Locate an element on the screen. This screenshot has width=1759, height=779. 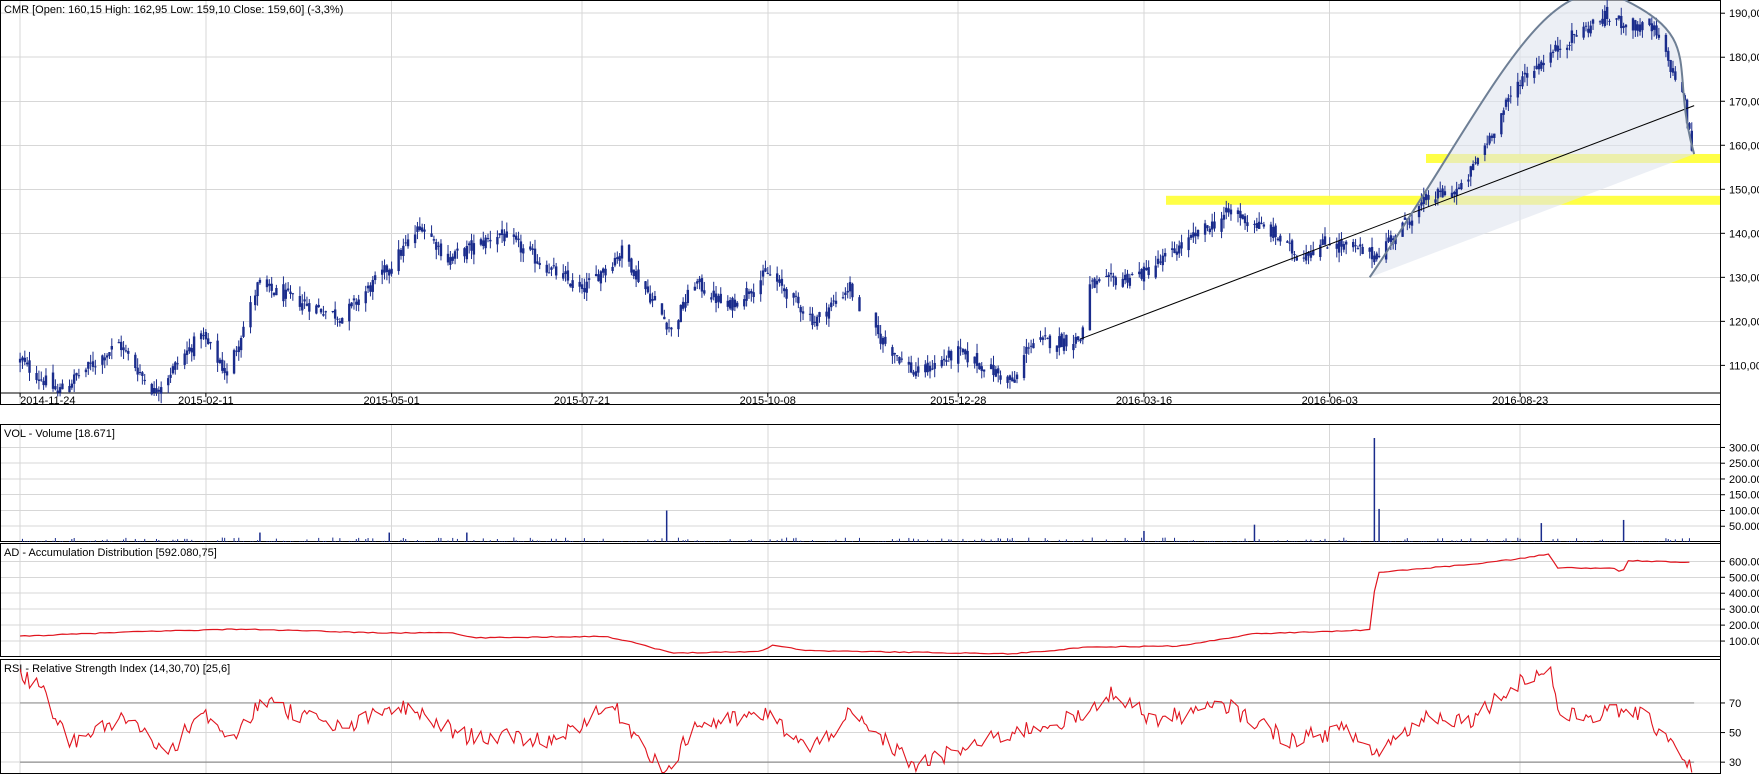
ad-y-tick-label: 600.000 is located at coordinates (1744, 562).